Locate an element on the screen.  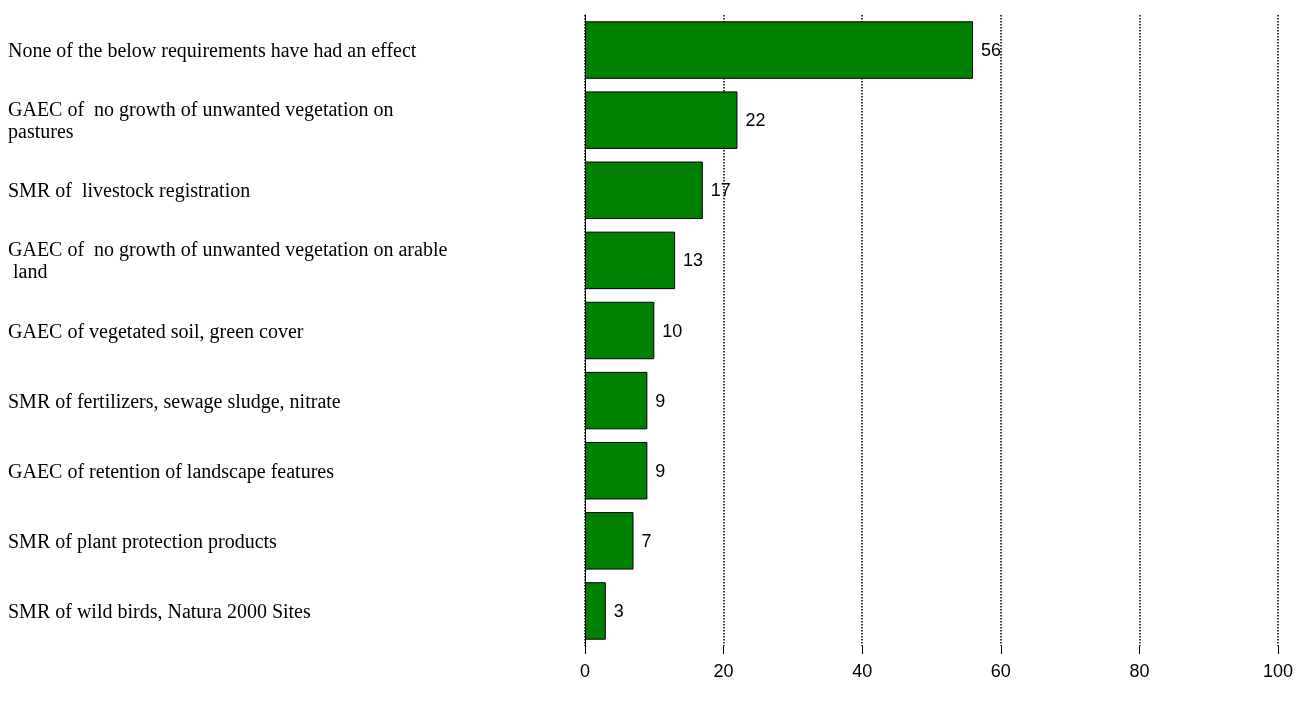
x-tick-label: 40 is located at coordinates (862, 671).